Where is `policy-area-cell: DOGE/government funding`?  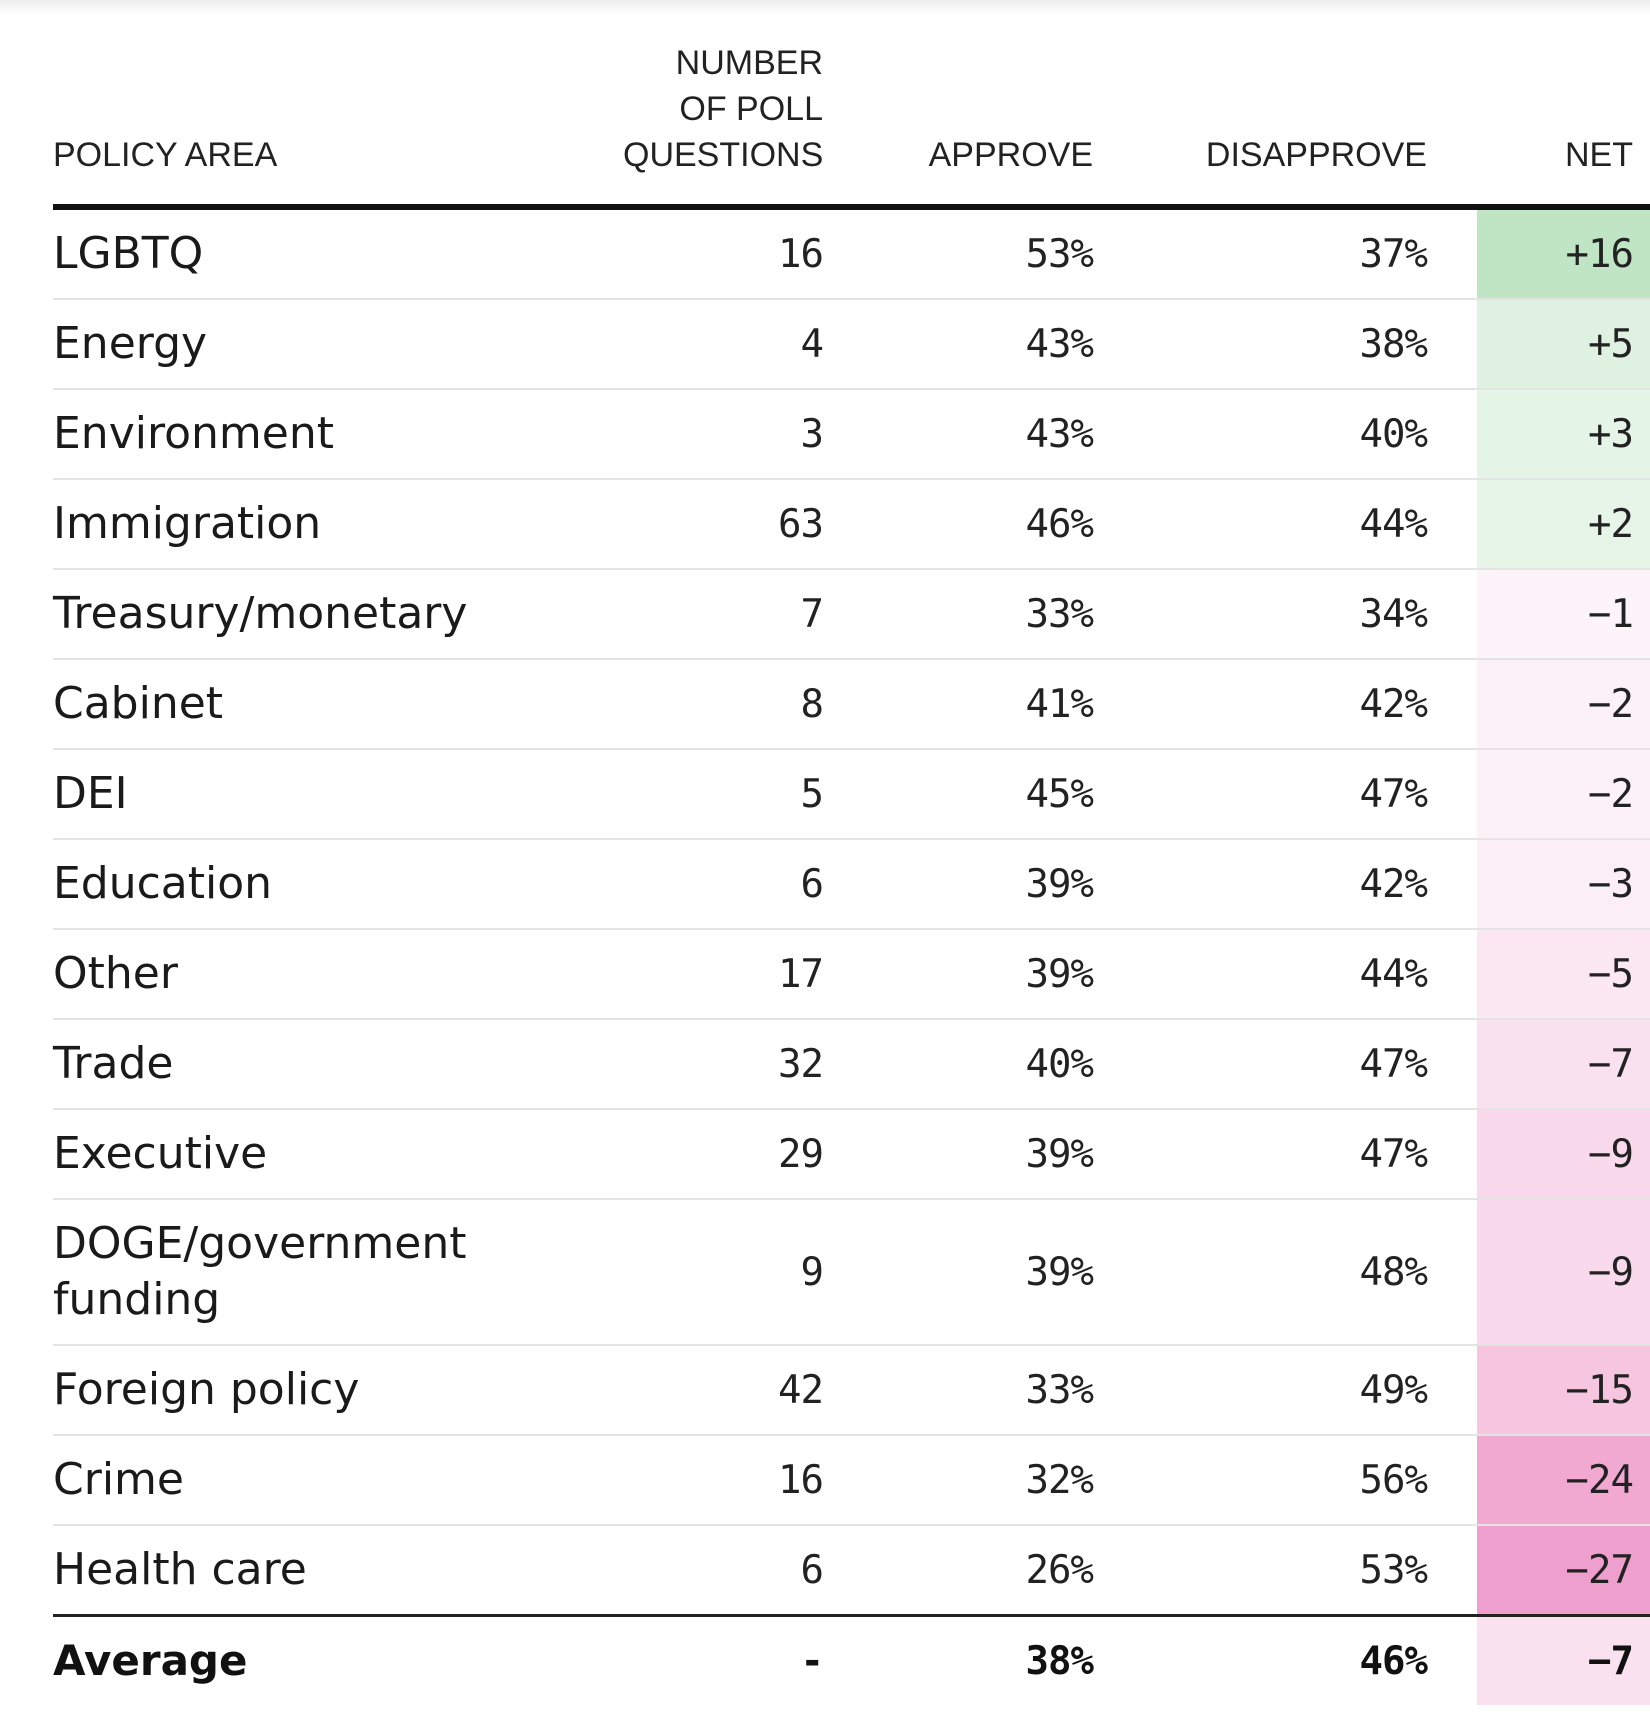
policy-area-cell: DOGE/government funding is located at coordinates (293, 1272).